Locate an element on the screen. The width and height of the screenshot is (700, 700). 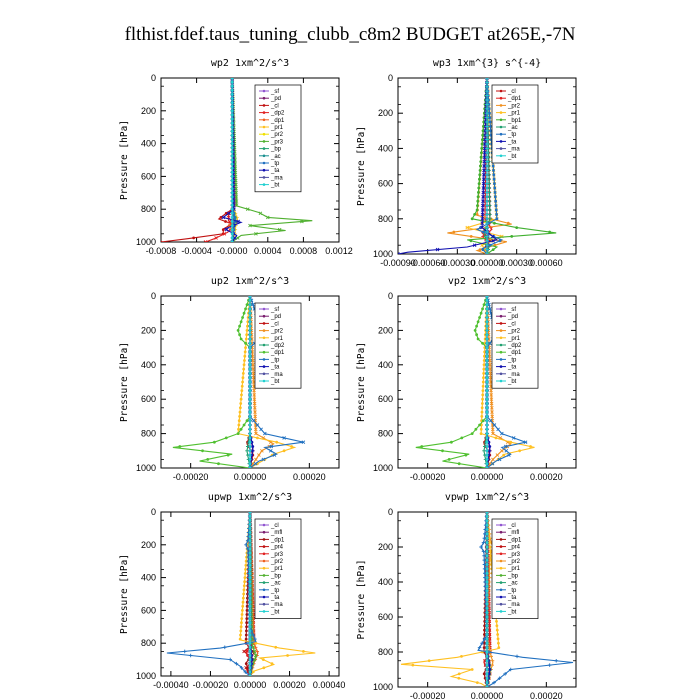
legend-label: _ac is located at coordinates (512, 128).